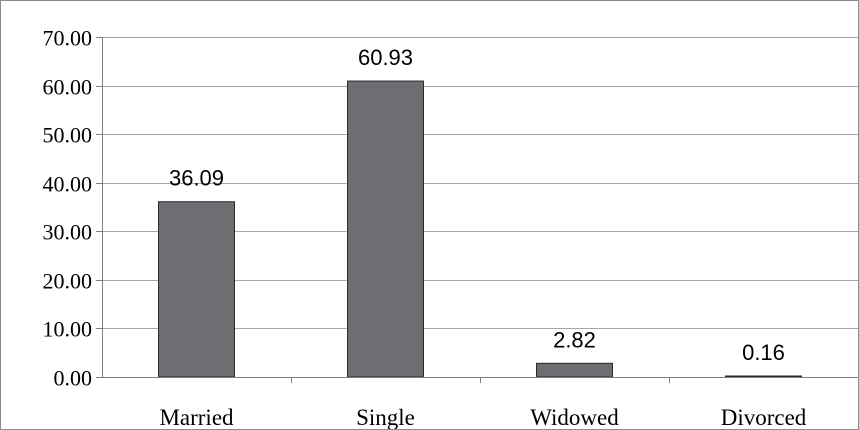 The width and height of the screenshot is (859, 430). Describe the element at coordinates (73, 378) in the screenshot. I see `y-tick-label: 0.00` at that location.